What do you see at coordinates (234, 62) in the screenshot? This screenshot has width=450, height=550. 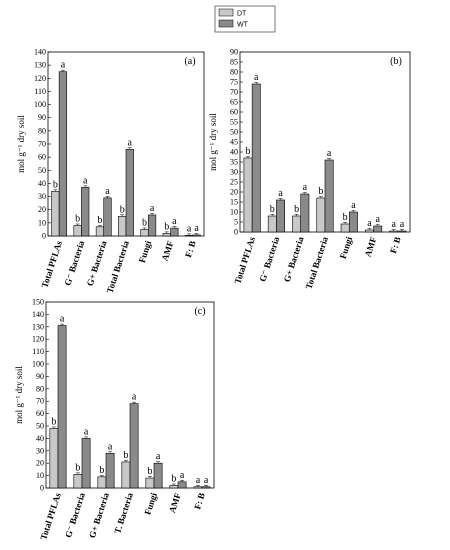 I see `y-tick-label: 85` at bounding box center [234, 62].